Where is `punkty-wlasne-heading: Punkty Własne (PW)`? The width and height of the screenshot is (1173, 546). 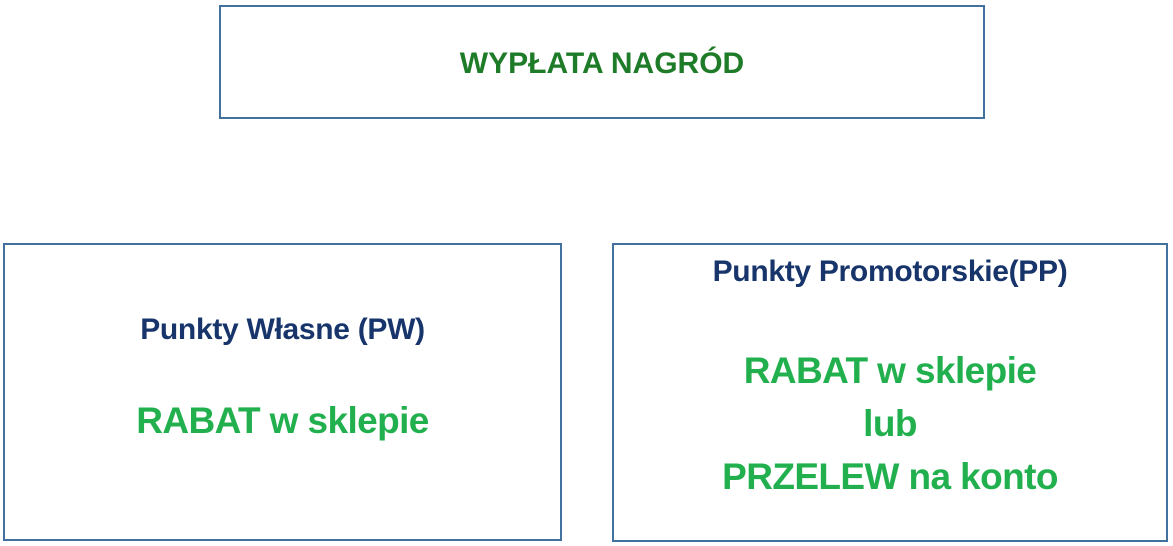 punkty-wlasne-heading: Punkty Własne (PW) is located at coordinates (282, 329).